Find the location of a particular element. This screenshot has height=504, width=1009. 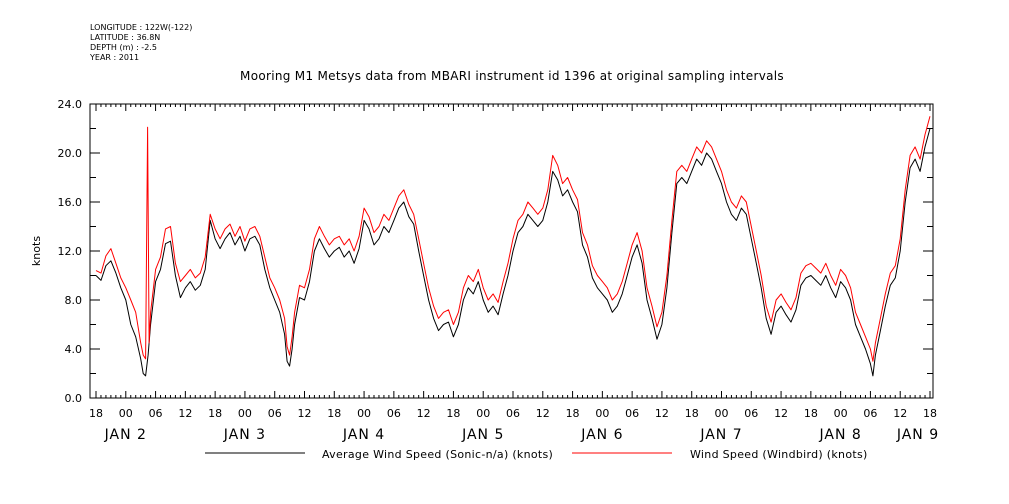

x-day-label: JAN 5 is located at coordinates (482, 435).